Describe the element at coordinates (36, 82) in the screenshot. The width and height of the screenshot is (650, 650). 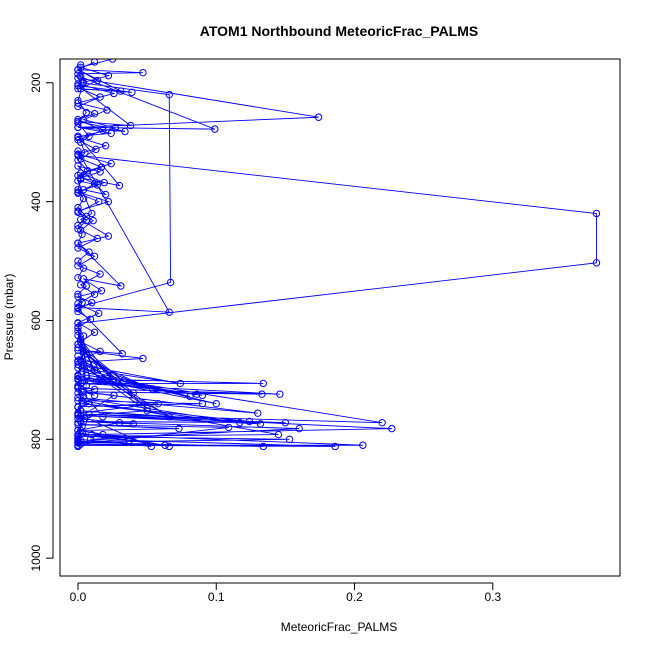
I see `y-tick-label: 200` at that location.